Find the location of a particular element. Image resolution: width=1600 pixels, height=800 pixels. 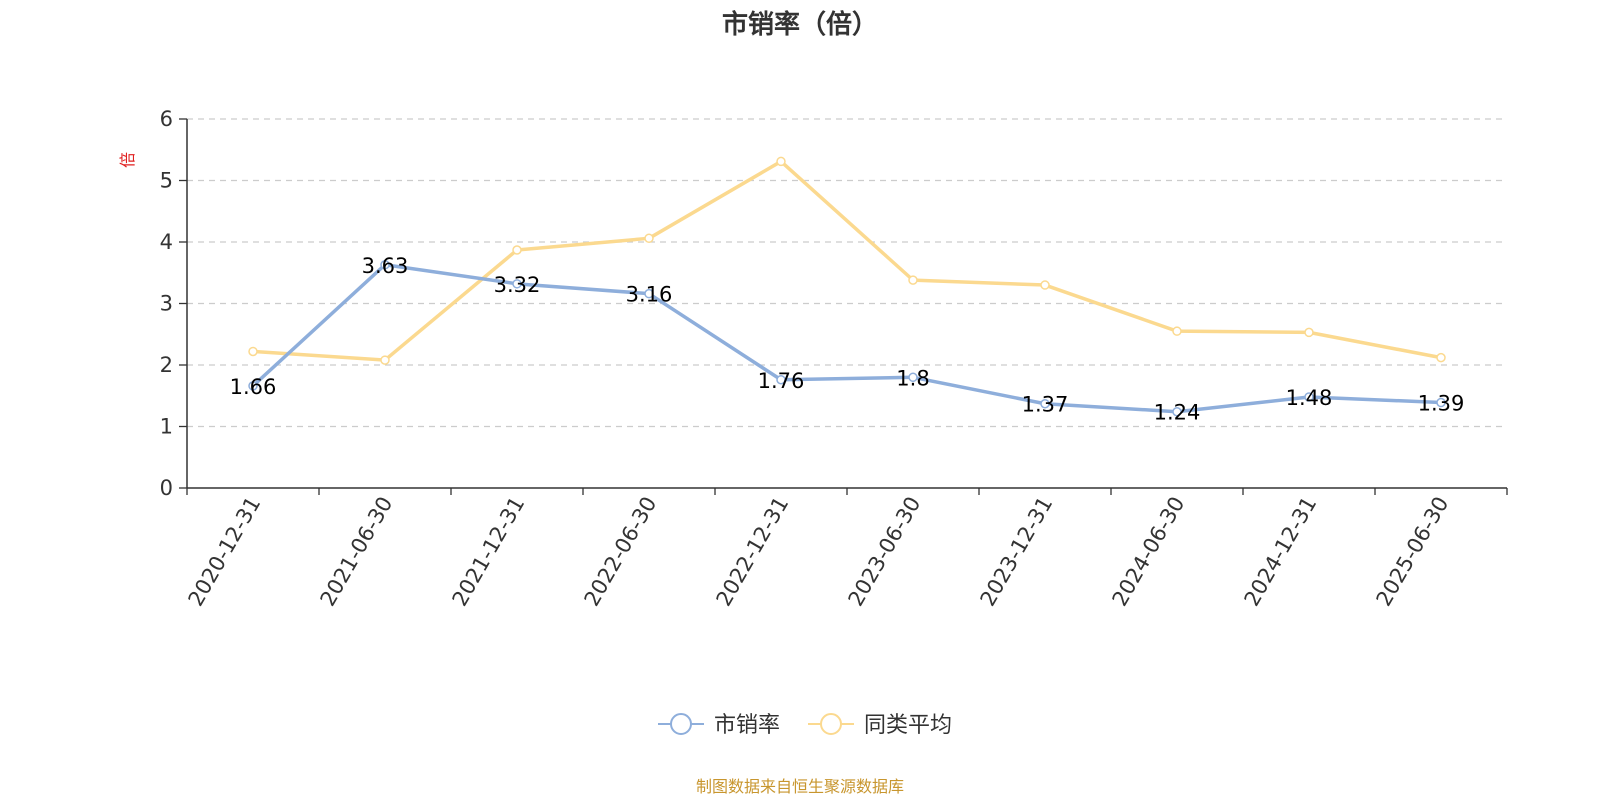

data-label: 1.48 is located at coordinates (1309, 398).